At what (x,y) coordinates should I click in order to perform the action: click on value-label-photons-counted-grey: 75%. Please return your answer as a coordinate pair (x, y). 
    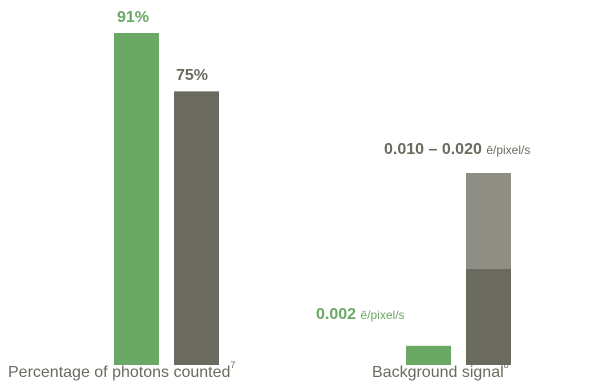
    Looking at the image, I should click on (192, 76).